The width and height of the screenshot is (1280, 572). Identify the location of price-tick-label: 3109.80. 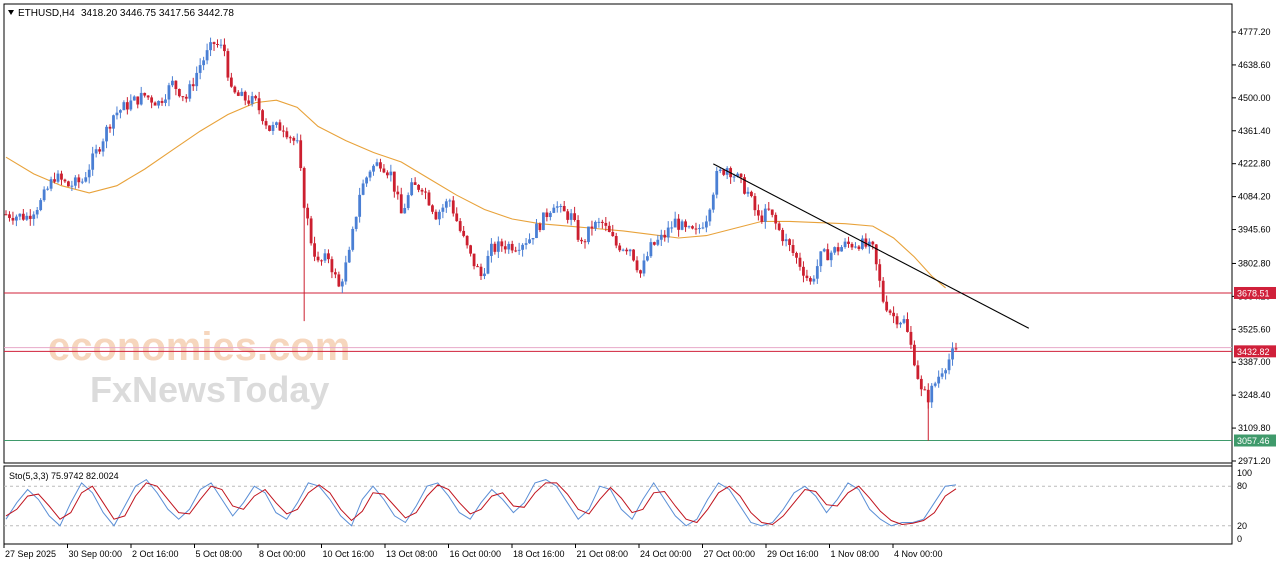
(1254, 428).